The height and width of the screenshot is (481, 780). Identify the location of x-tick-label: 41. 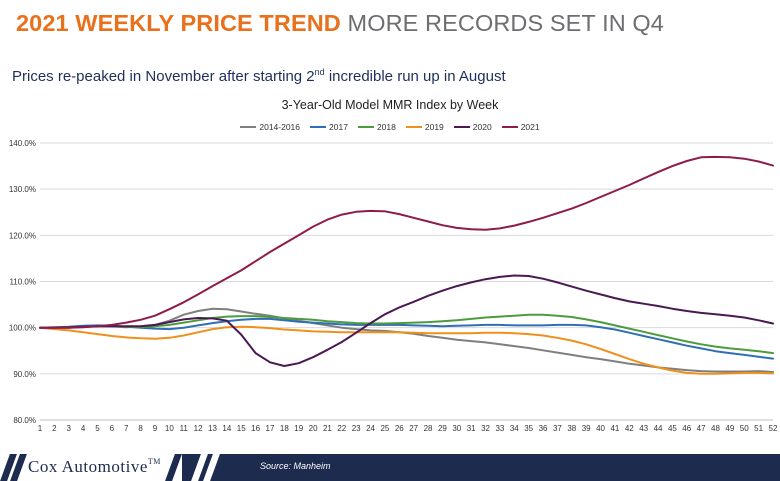
(614, 428).